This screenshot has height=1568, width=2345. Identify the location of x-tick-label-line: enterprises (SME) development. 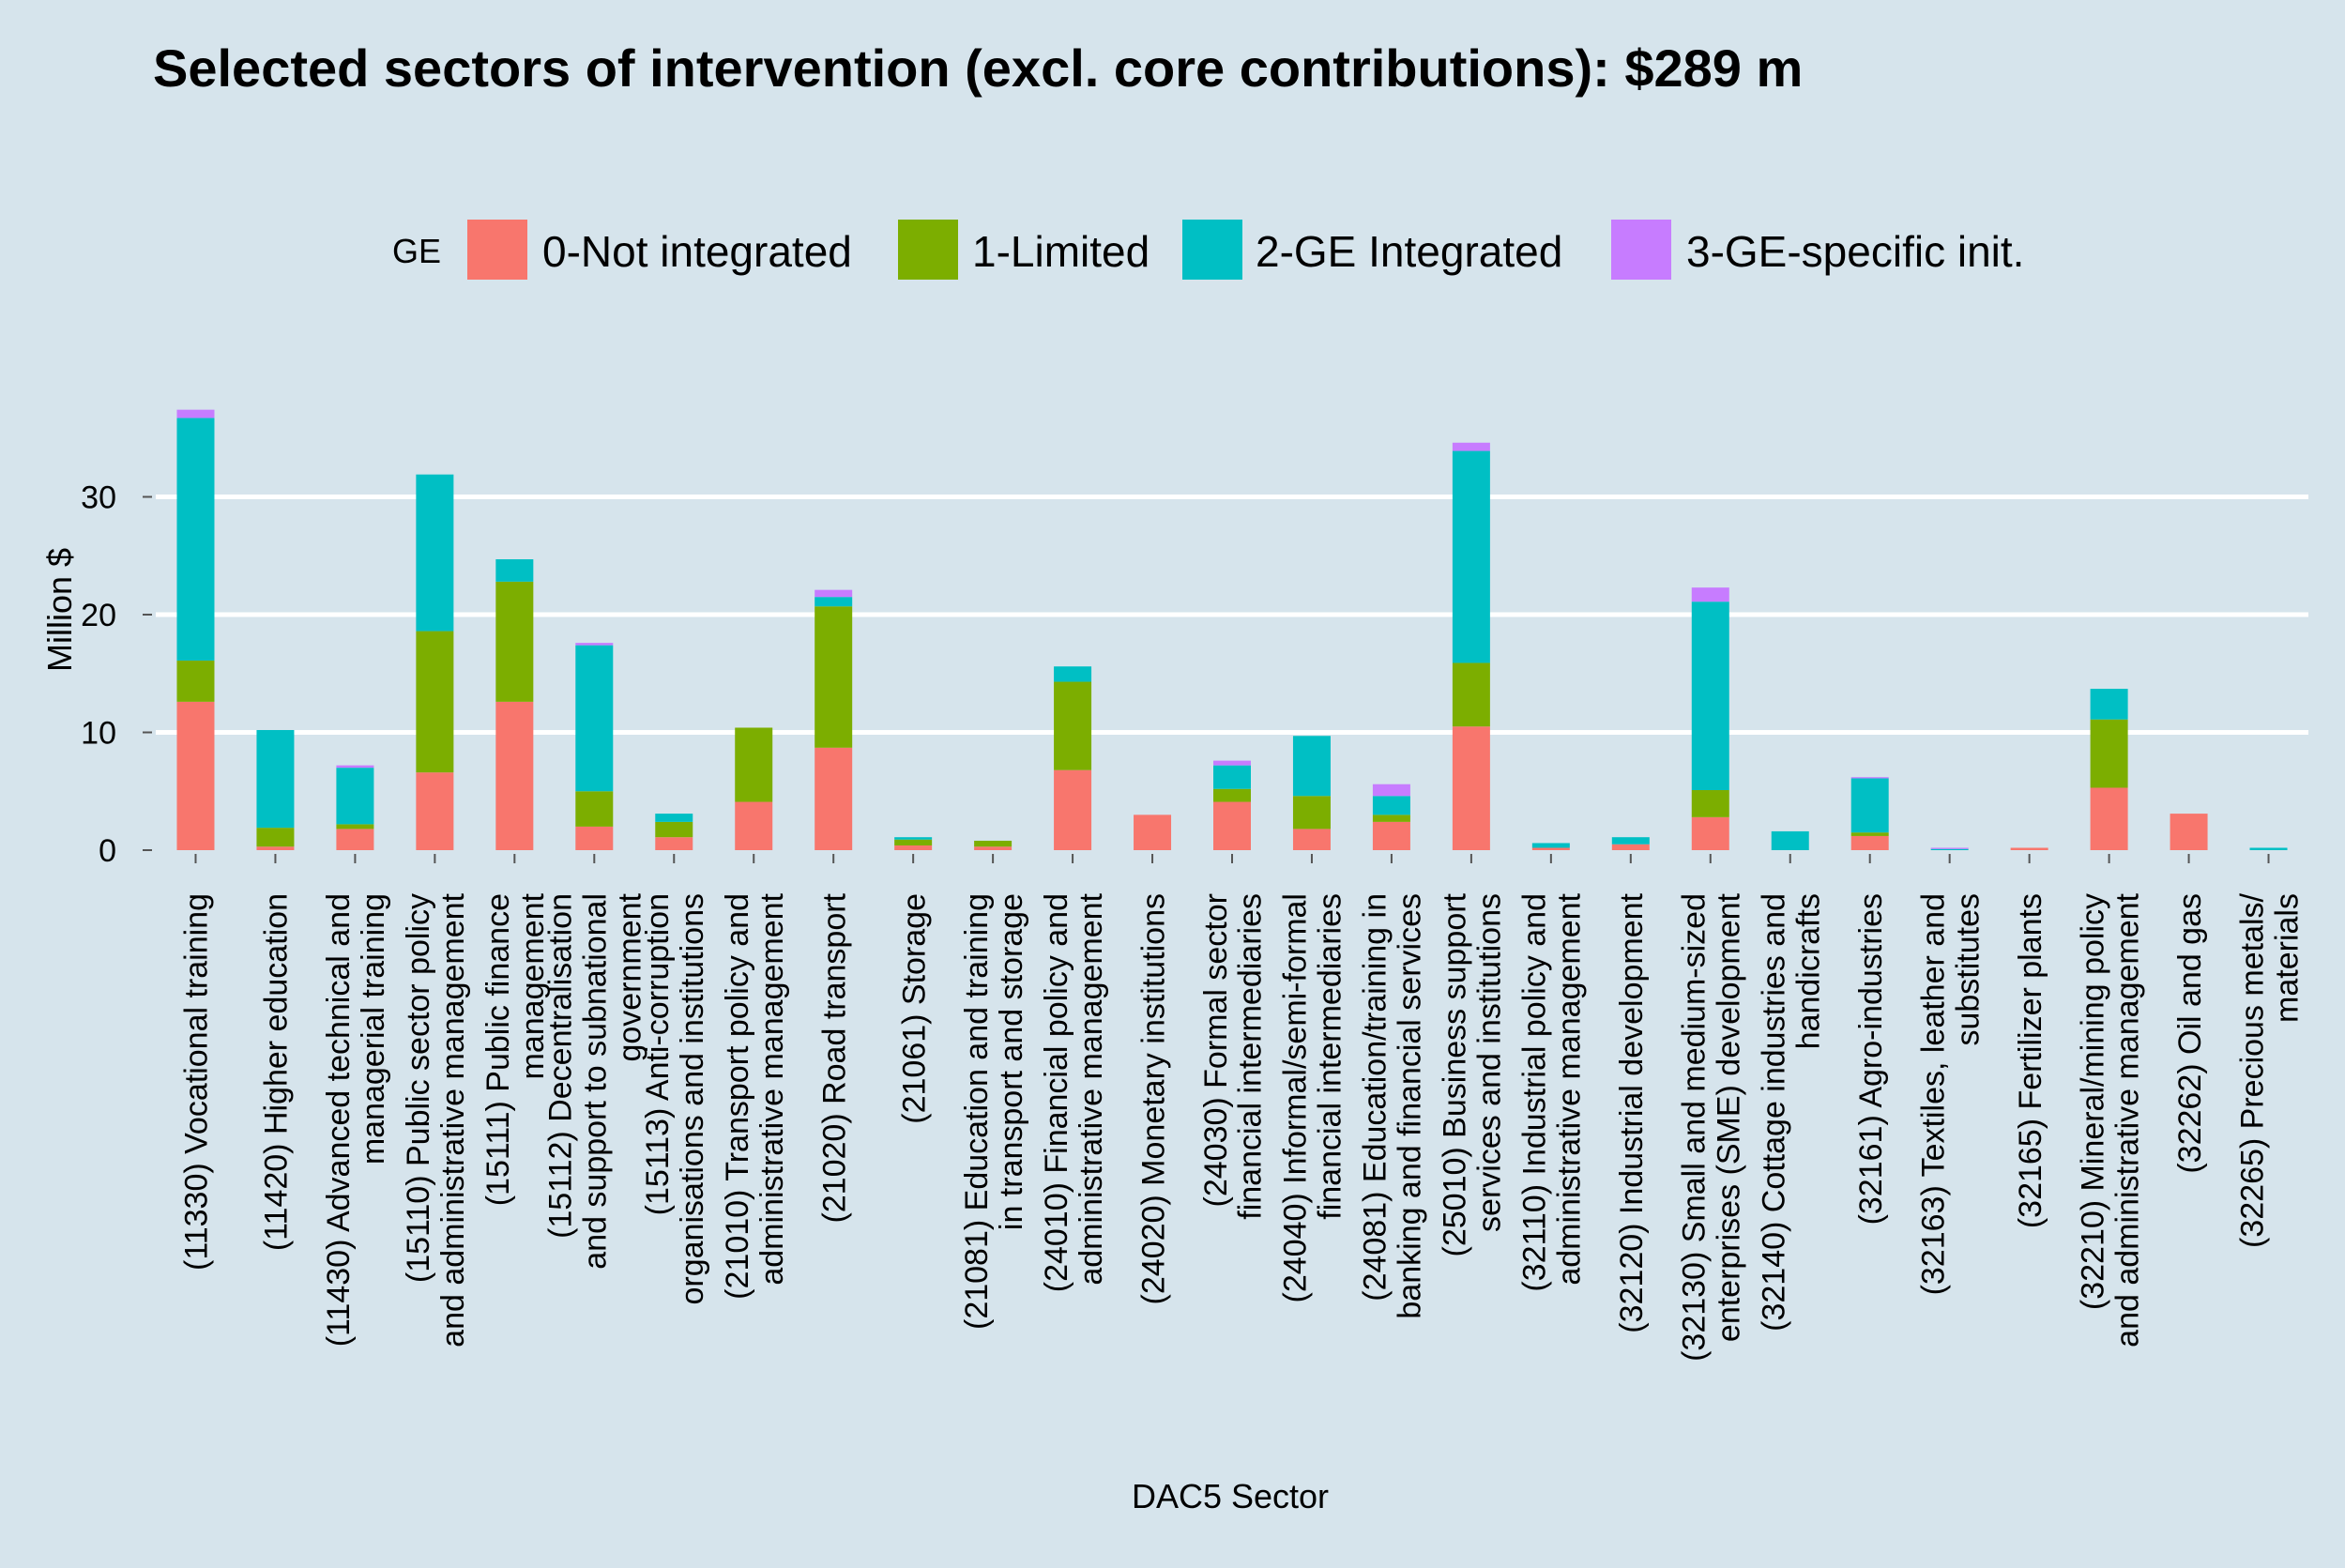
(1729, 1117).